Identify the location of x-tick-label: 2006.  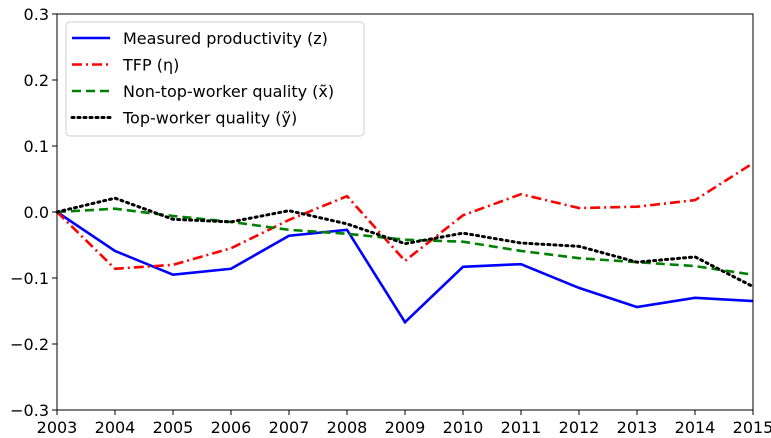
(231, 427).